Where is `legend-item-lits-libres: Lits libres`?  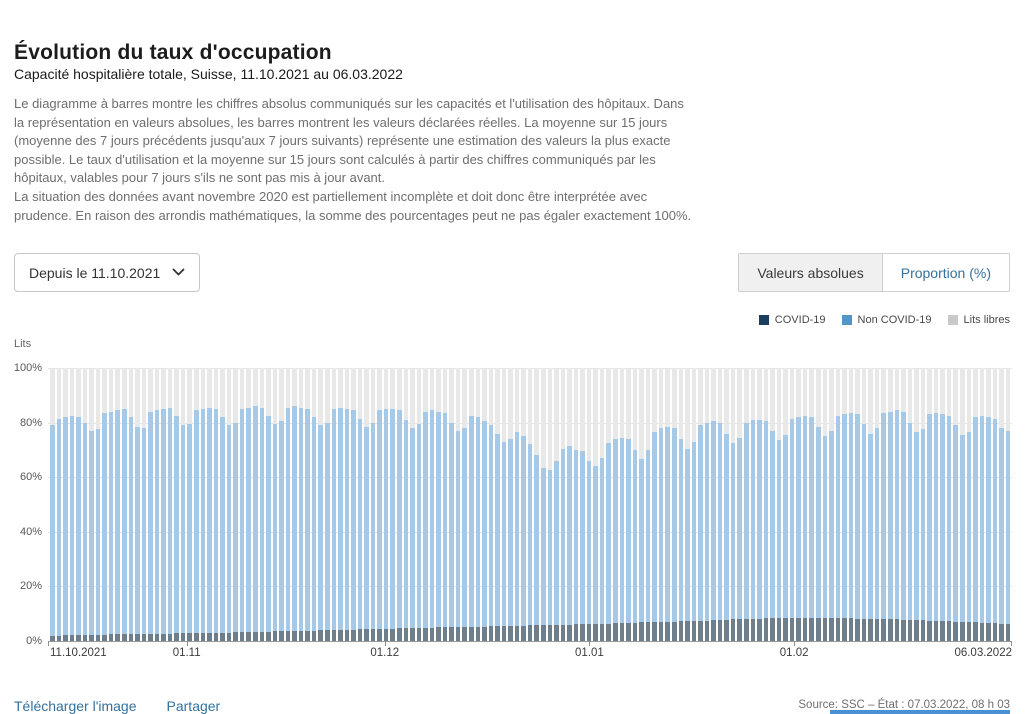 legend-item-lits-libres: Lits libres is located at coordinates (978, 320).